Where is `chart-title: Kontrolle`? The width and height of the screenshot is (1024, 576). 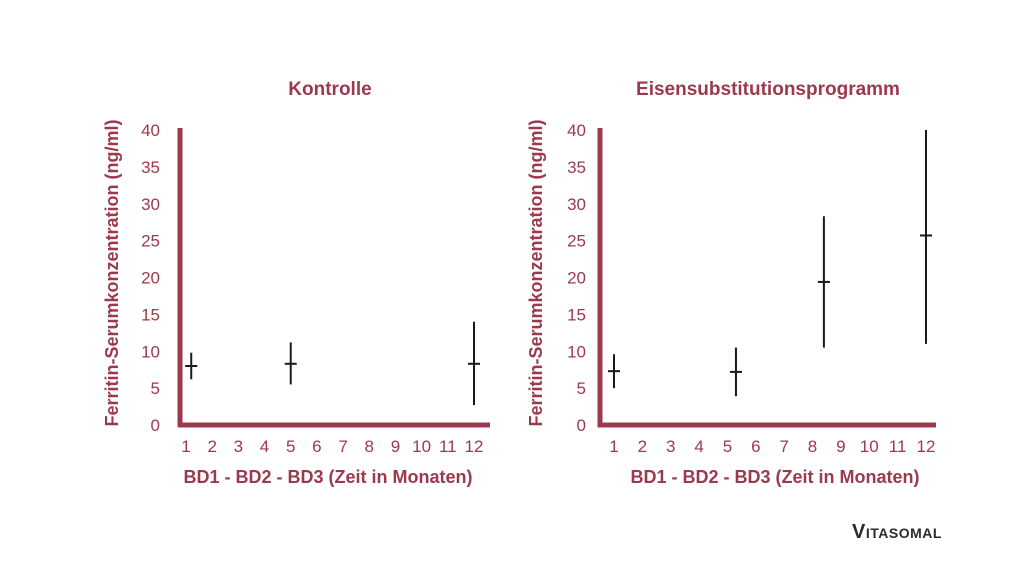 chart-title: Kontrolle is located at coordinates (329, 89).